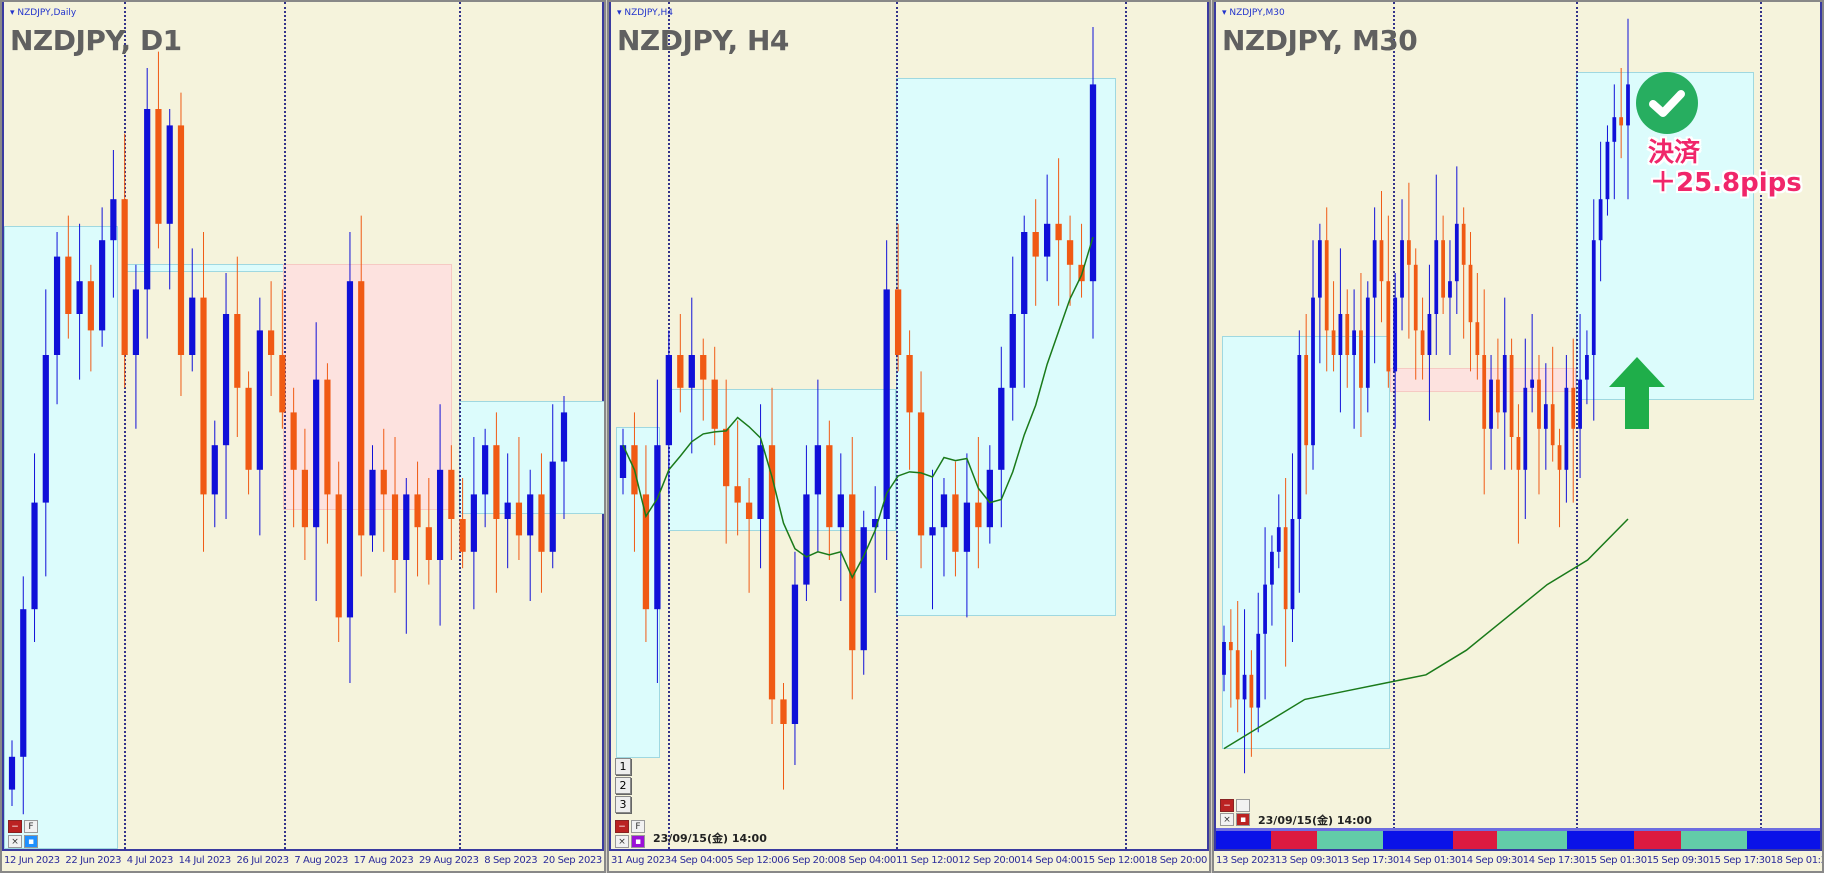 The width and height of the screenshot is (1824, 873). What do you see at coordinates (262, 860) in the screenshot?
I see `axis-tick-label: 26 Jul 2023` at bounding box center [262, 860].